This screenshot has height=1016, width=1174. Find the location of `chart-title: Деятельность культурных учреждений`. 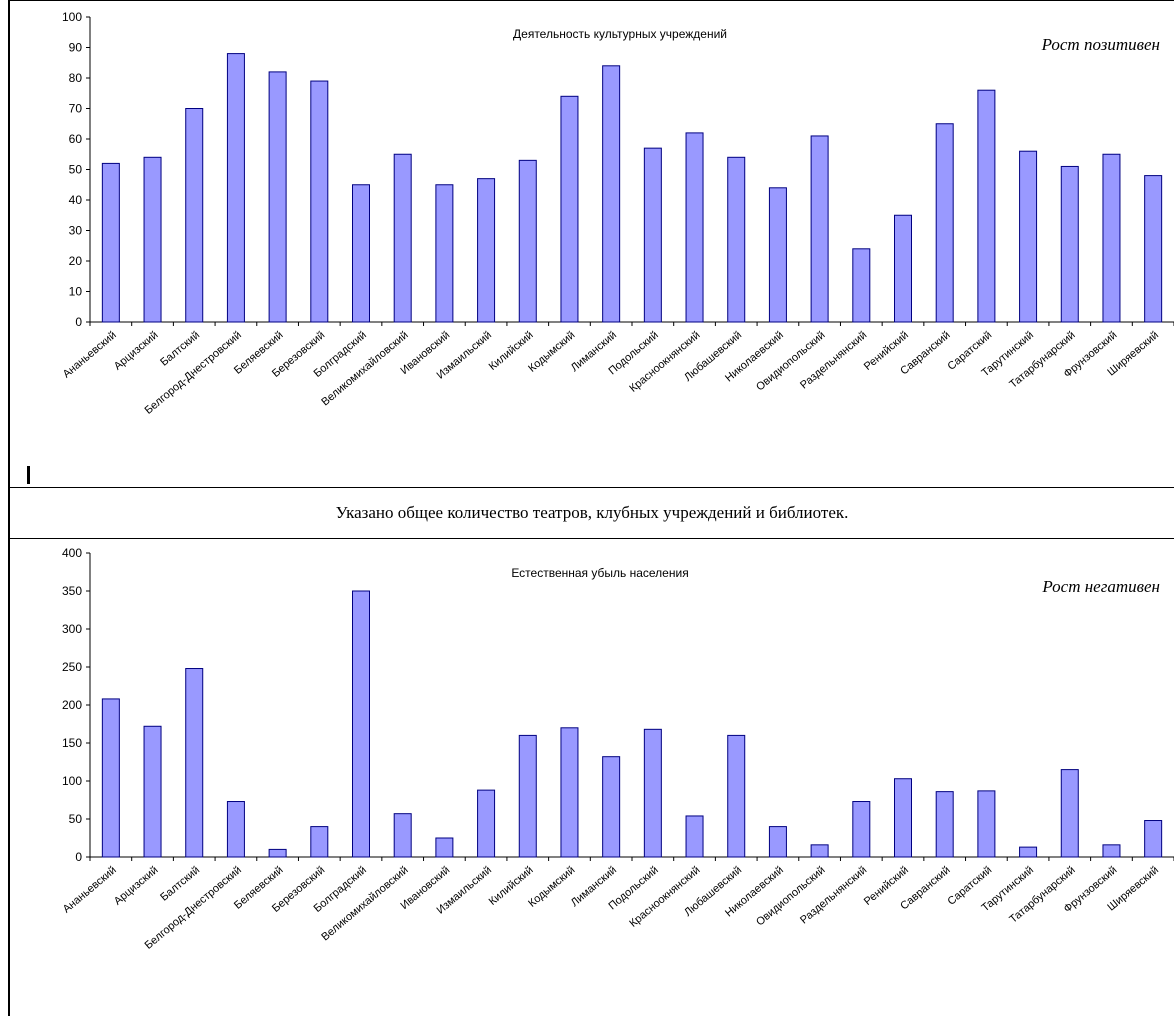

chart-title: Деятельность культурных учреждений is located at coordinates (620, 34).